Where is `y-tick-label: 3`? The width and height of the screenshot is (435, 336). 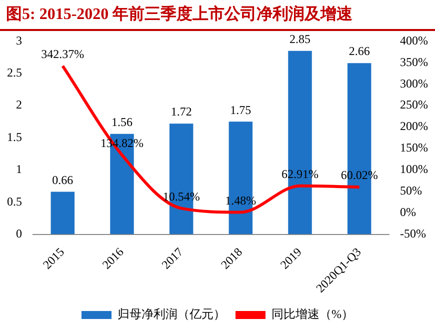 y-tick-label: 3 is located at coordinates (19, 40).